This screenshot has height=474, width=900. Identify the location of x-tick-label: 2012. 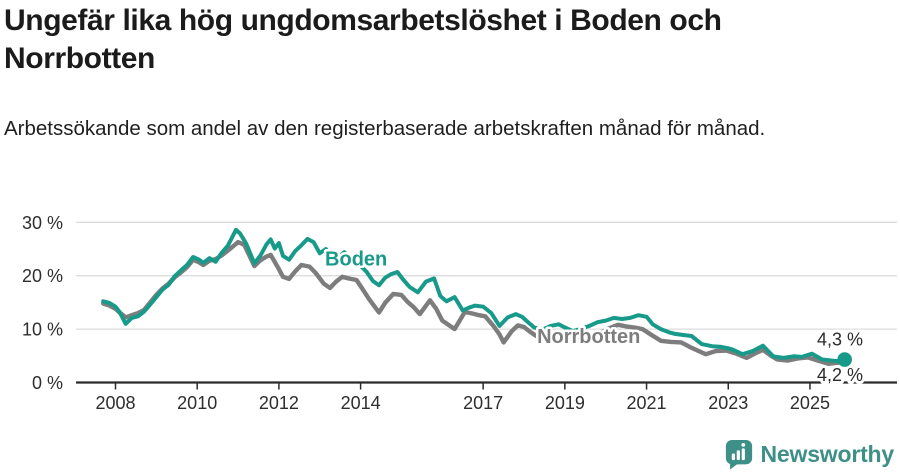
(279, 403).